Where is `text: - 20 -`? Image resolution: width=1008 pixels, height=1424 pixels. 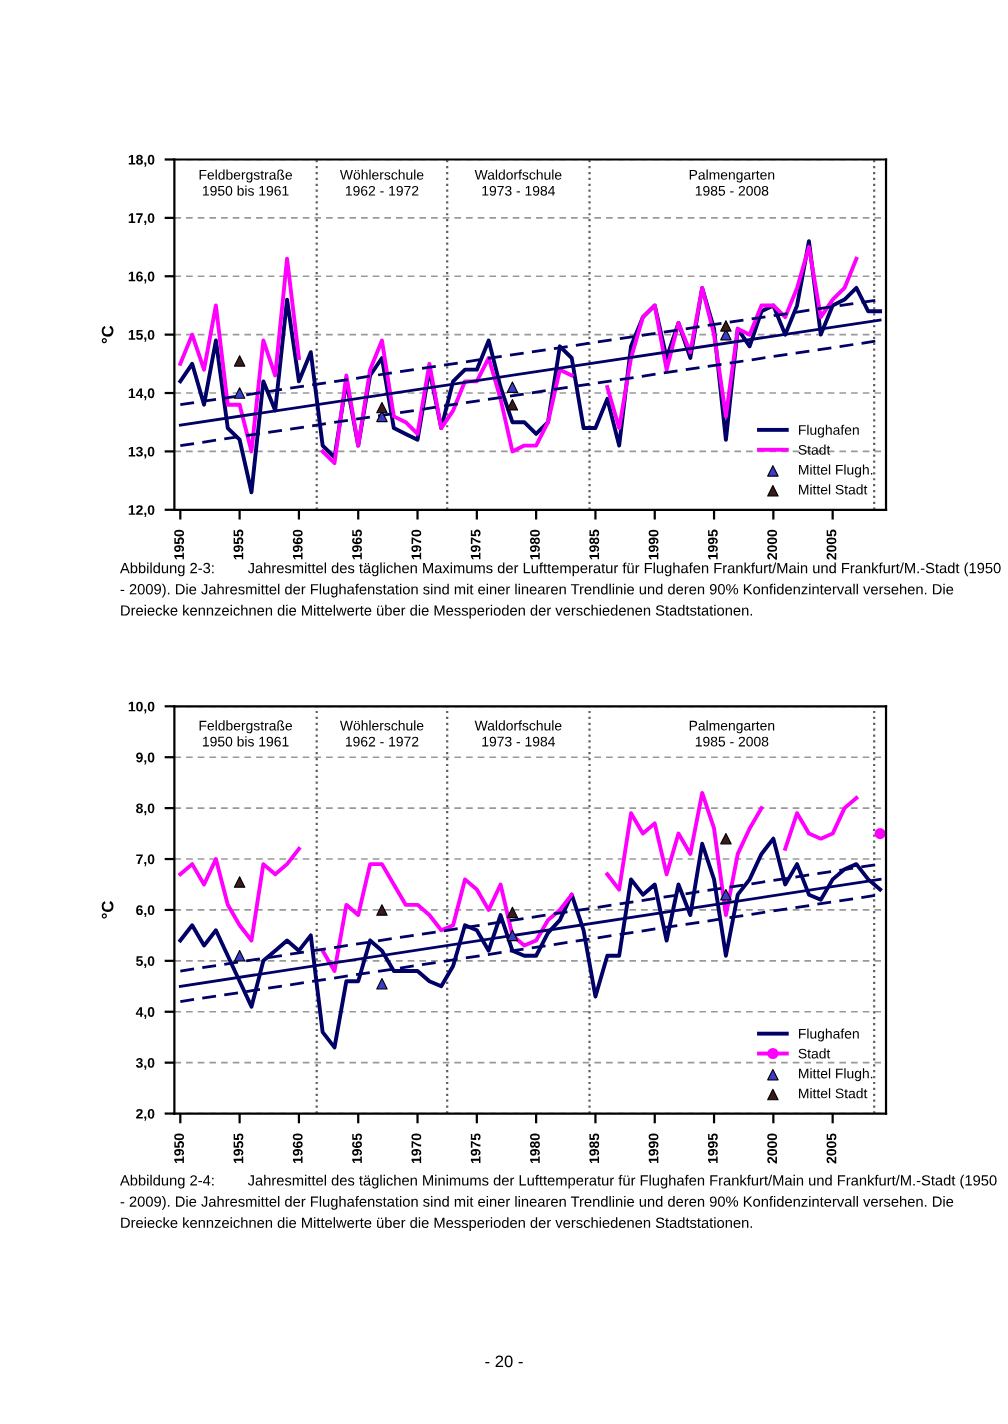 text: - 20 - is located at coordinates (504, 1361).